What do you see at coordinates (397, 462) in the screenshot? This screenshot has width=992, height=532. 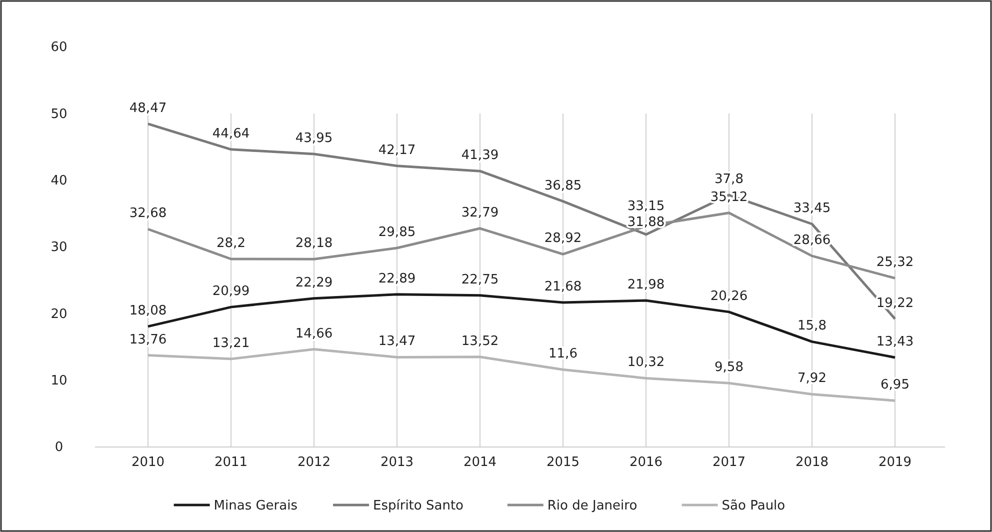 I see `x-tick-label: 2013` at bounding box center [397, 462].